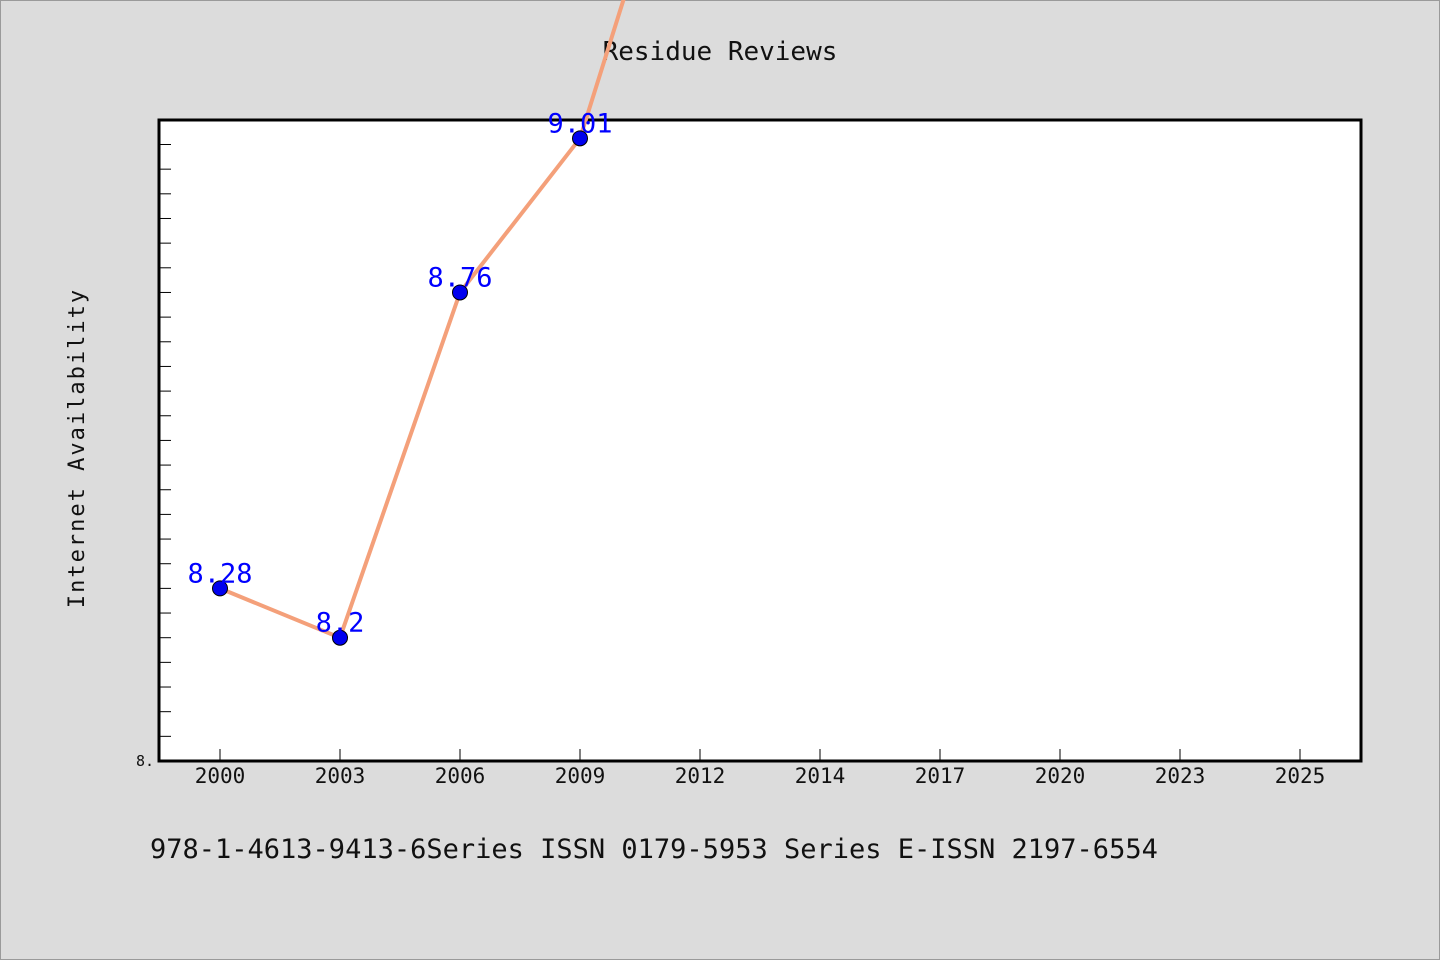 Image resolution: width=1440 pixels, height=960 pixels. I want to click on y-axis-label: Internet Availability, so click(77, 448).